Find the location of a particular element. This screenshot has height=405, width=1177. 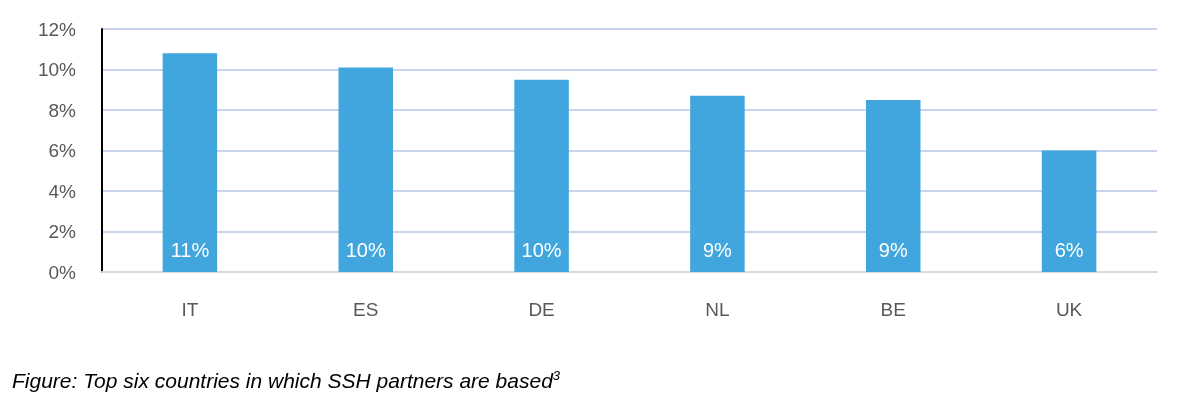

y-tick-label: 6% is located at coordinates (62, 150).